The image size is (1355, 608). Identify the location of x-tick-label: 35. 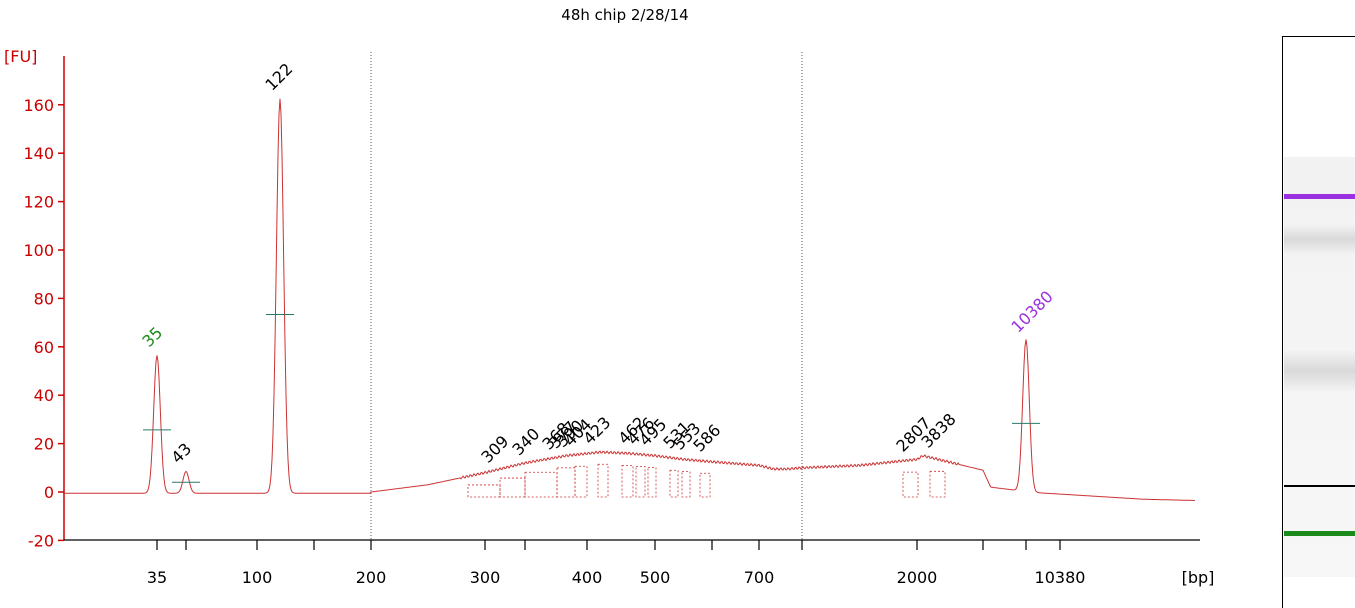
(157, 577).